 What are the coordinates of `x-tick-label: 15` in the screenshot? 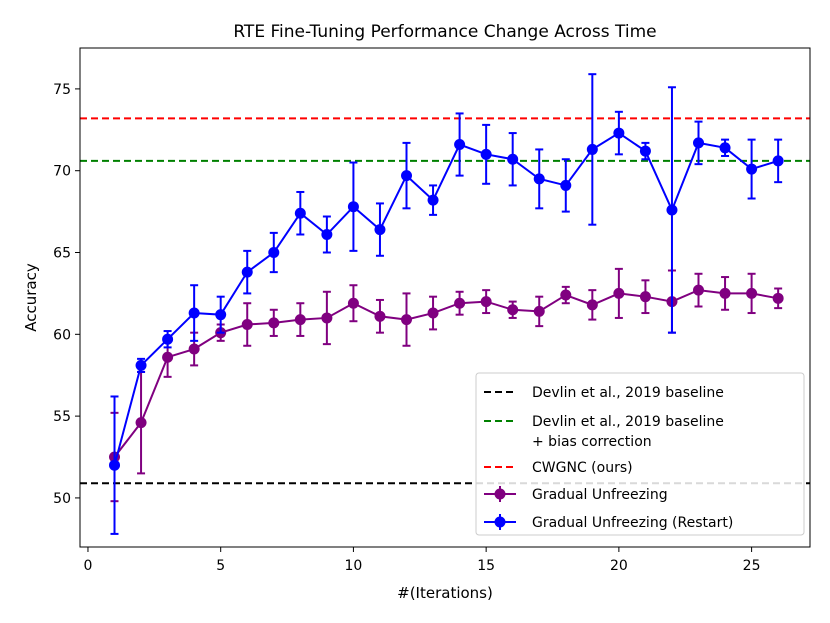 It's located at (486, 566).